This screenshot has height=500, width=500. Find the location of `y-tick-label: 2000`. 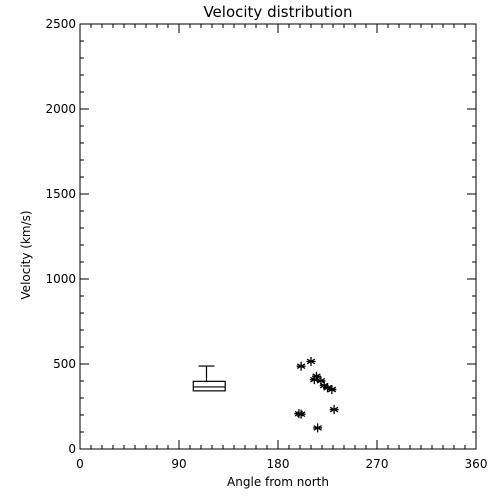

y-tick-label: 2000 is located at coordinates (60, 109).